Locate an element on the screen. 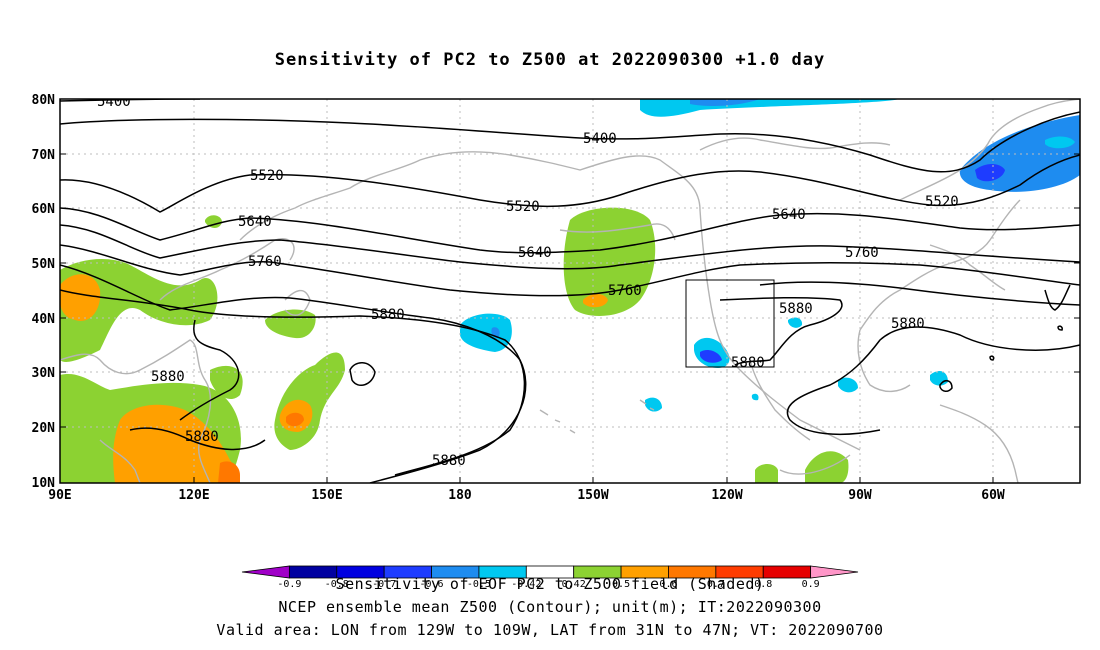 This screenshot has width=1100, height=650. contour-5880-b is located at coordinates (781, 331).